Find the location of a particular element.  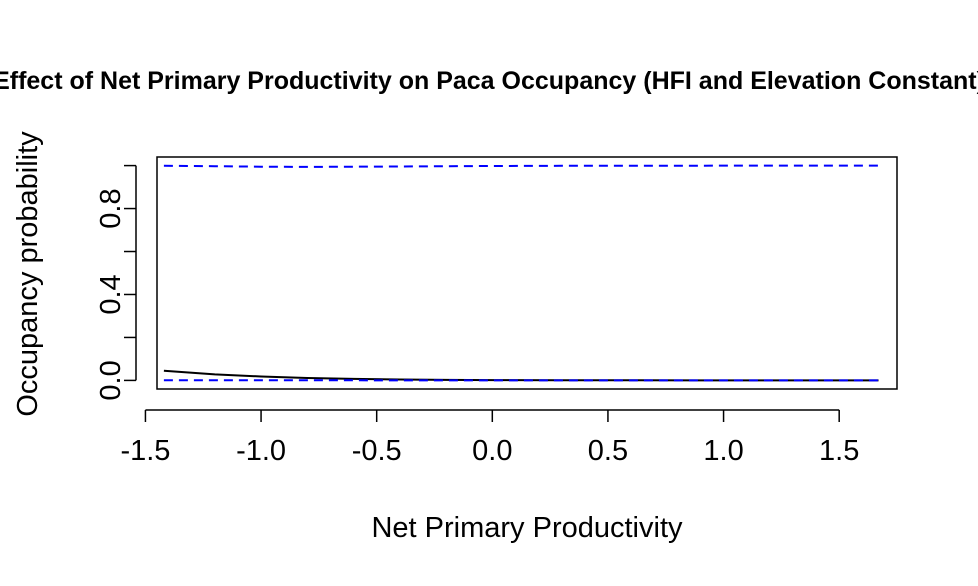

y-tick-label: 0.0 is located at coordinates (111, 380).